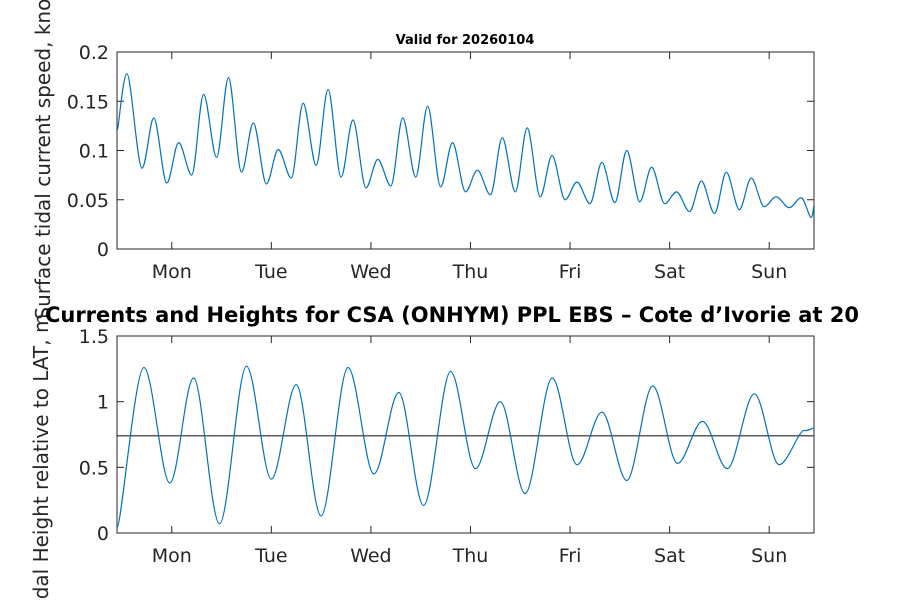 This screenshot has height=600, width=900. I want to click on y-tick-label: 0.2, so click(94, 53).